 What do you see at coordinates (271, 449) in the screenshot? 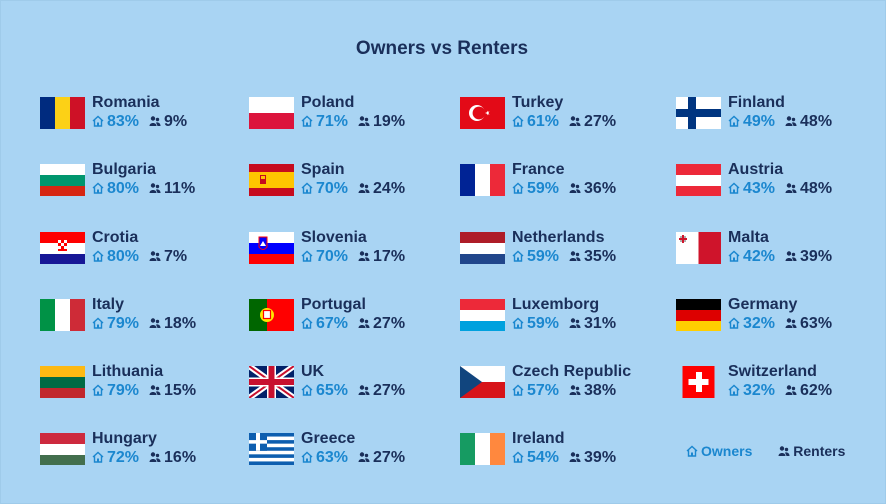
I see `greece-flag-icon` at bounding box center [271, 449].